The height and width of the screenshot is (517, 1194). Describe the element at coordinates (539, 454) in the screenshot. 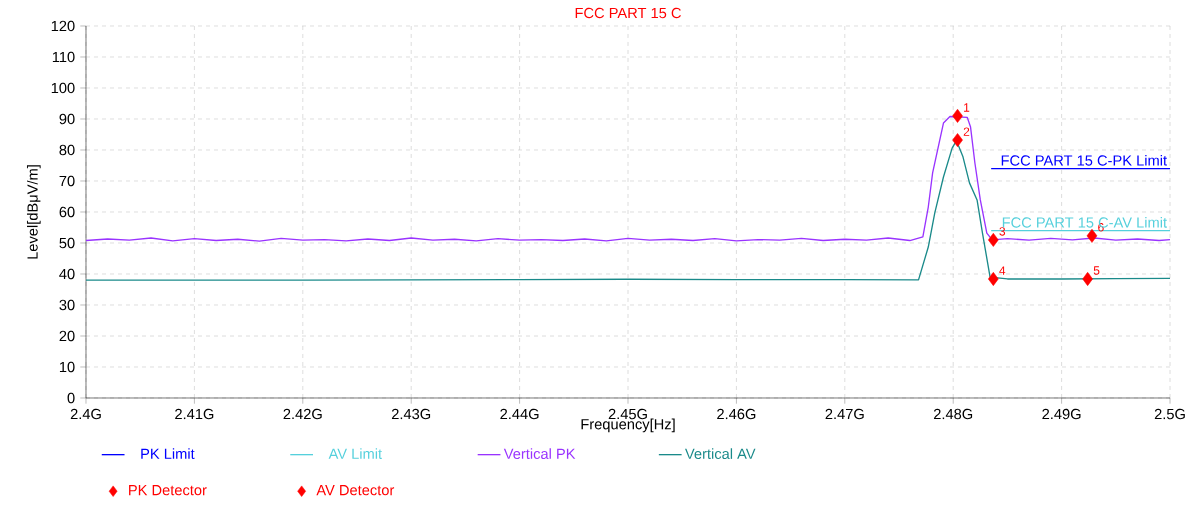

I see `legend-label: Vertical PK` at that location.